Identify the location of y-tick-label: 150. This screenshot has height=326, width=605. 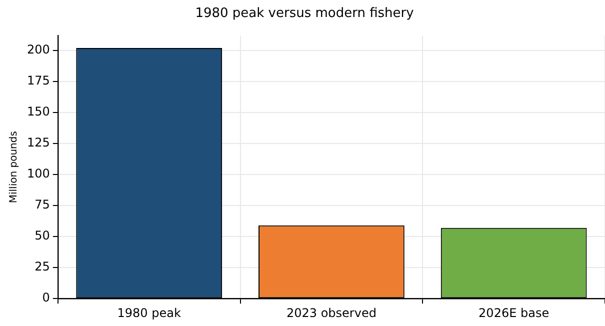
(38, 111).